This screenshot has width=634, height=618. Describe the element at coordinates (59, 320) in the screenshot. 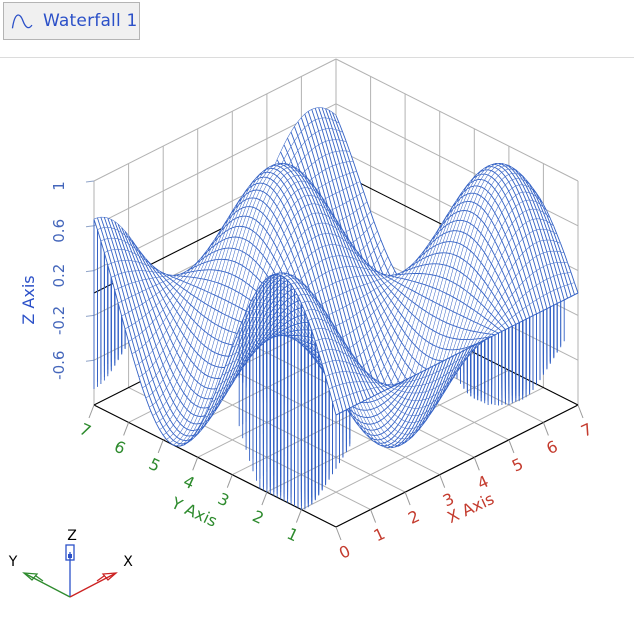

I see `z-tick-label: -0.2` at that location.